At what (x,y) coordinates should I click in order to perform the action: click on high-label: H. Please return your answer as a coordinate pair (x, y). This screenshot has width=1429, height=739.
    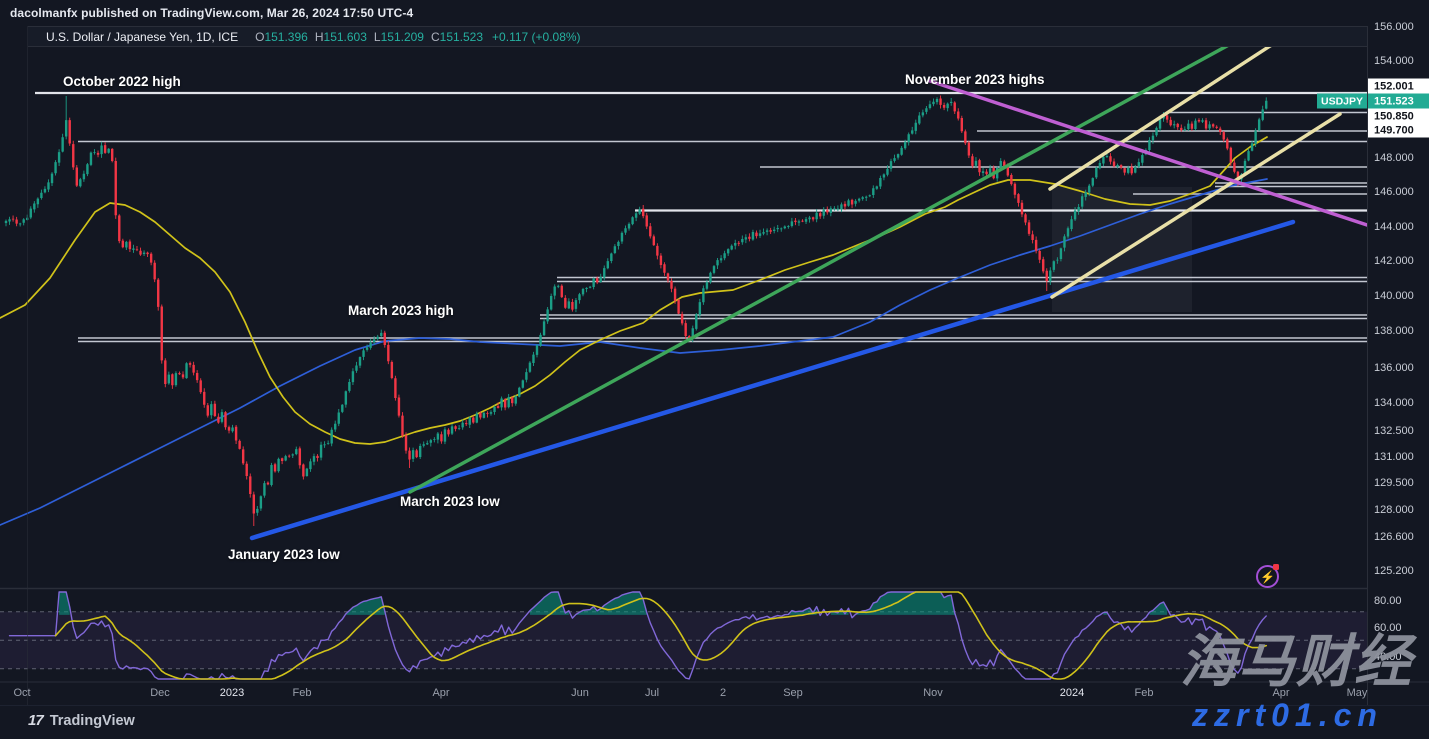
    Looking at the image, I should click on (319, 36).